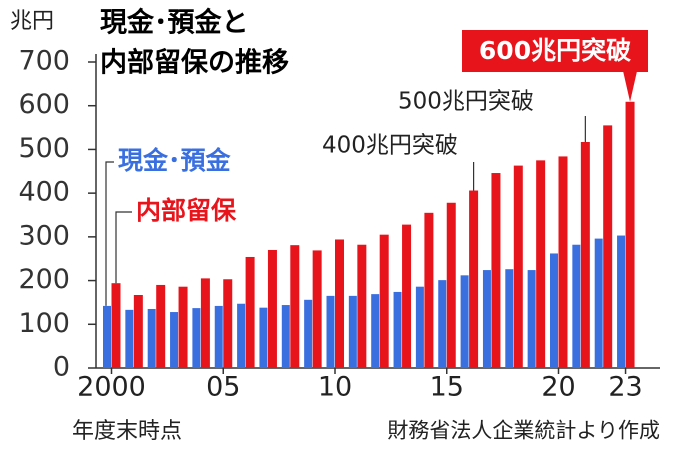 The height and width of the screenshot is (458, 676). What do you see at coordinates (111, 387) in the screenshot?
I see `x-tick-label: 2000` at bounding box center [111, 387].